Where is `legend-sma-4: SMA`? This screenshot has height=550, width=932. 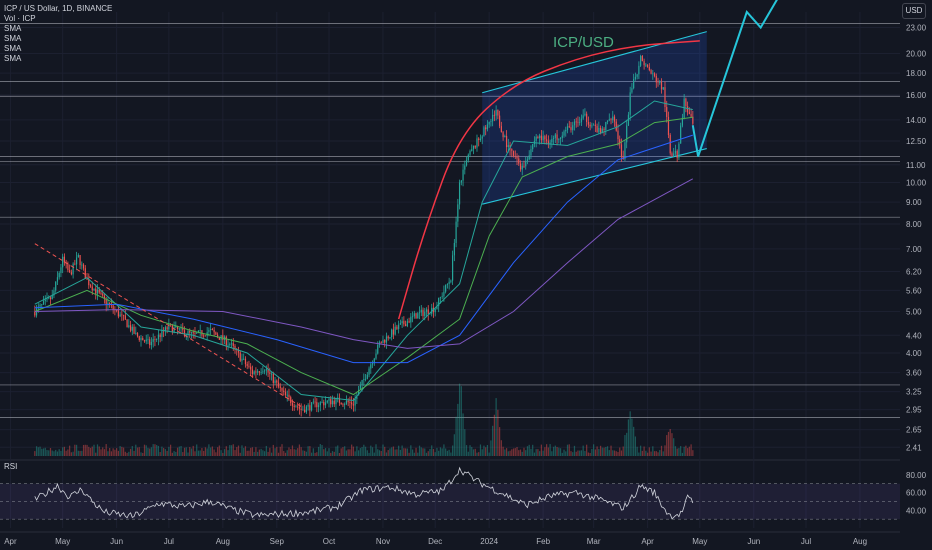
legend-sma-4: SMA is located at coordinates (13, 58).